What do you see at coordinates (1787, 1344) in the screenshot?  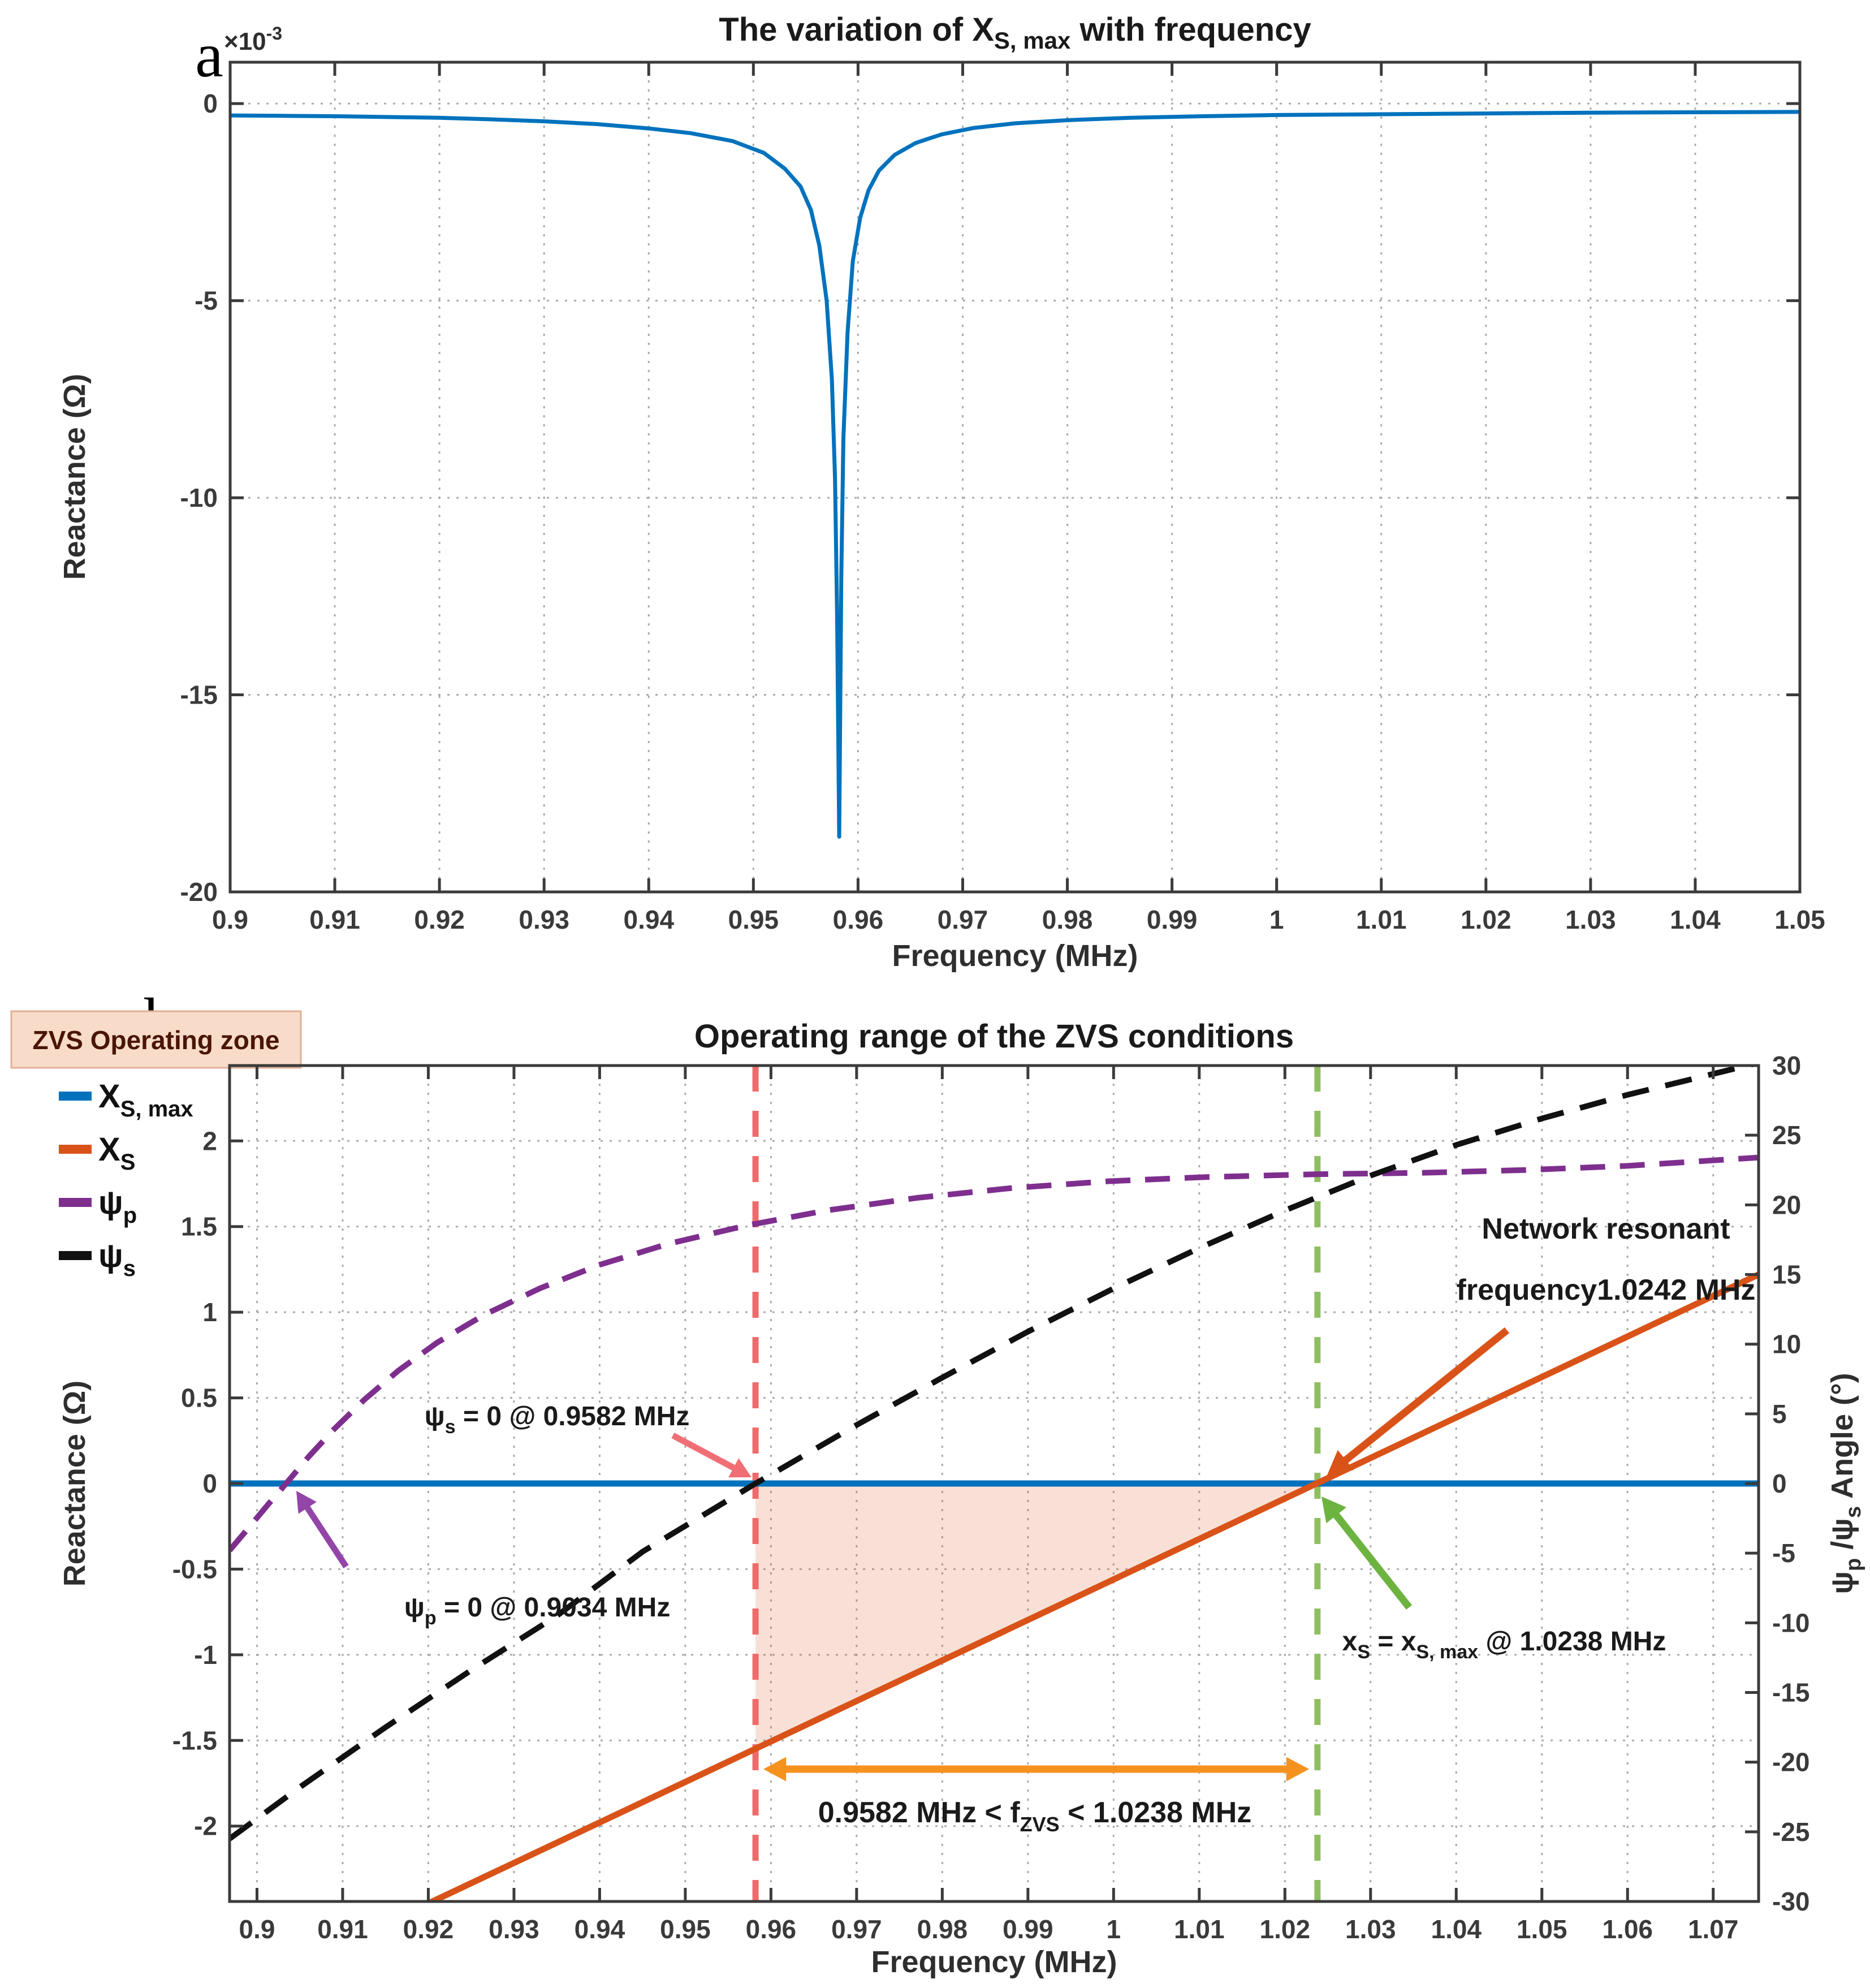 I see `y-right-tick-label: 10` at bounding box center [1787, 1344].